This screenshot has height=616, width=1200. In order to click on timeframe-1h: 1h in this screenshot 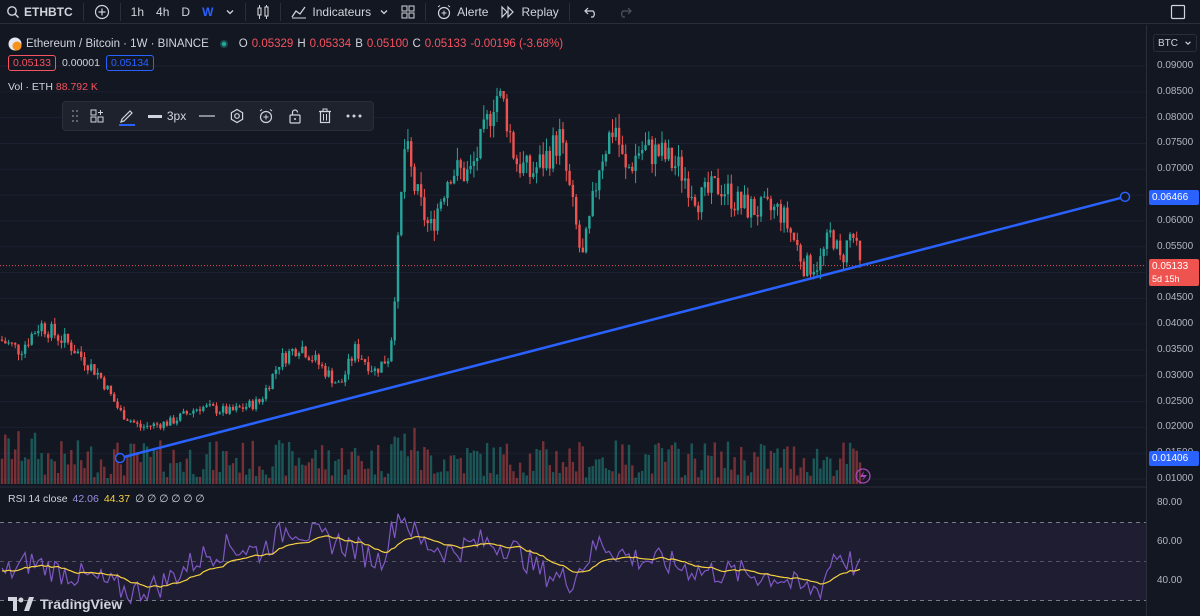, I will do `click(137, 11)`.